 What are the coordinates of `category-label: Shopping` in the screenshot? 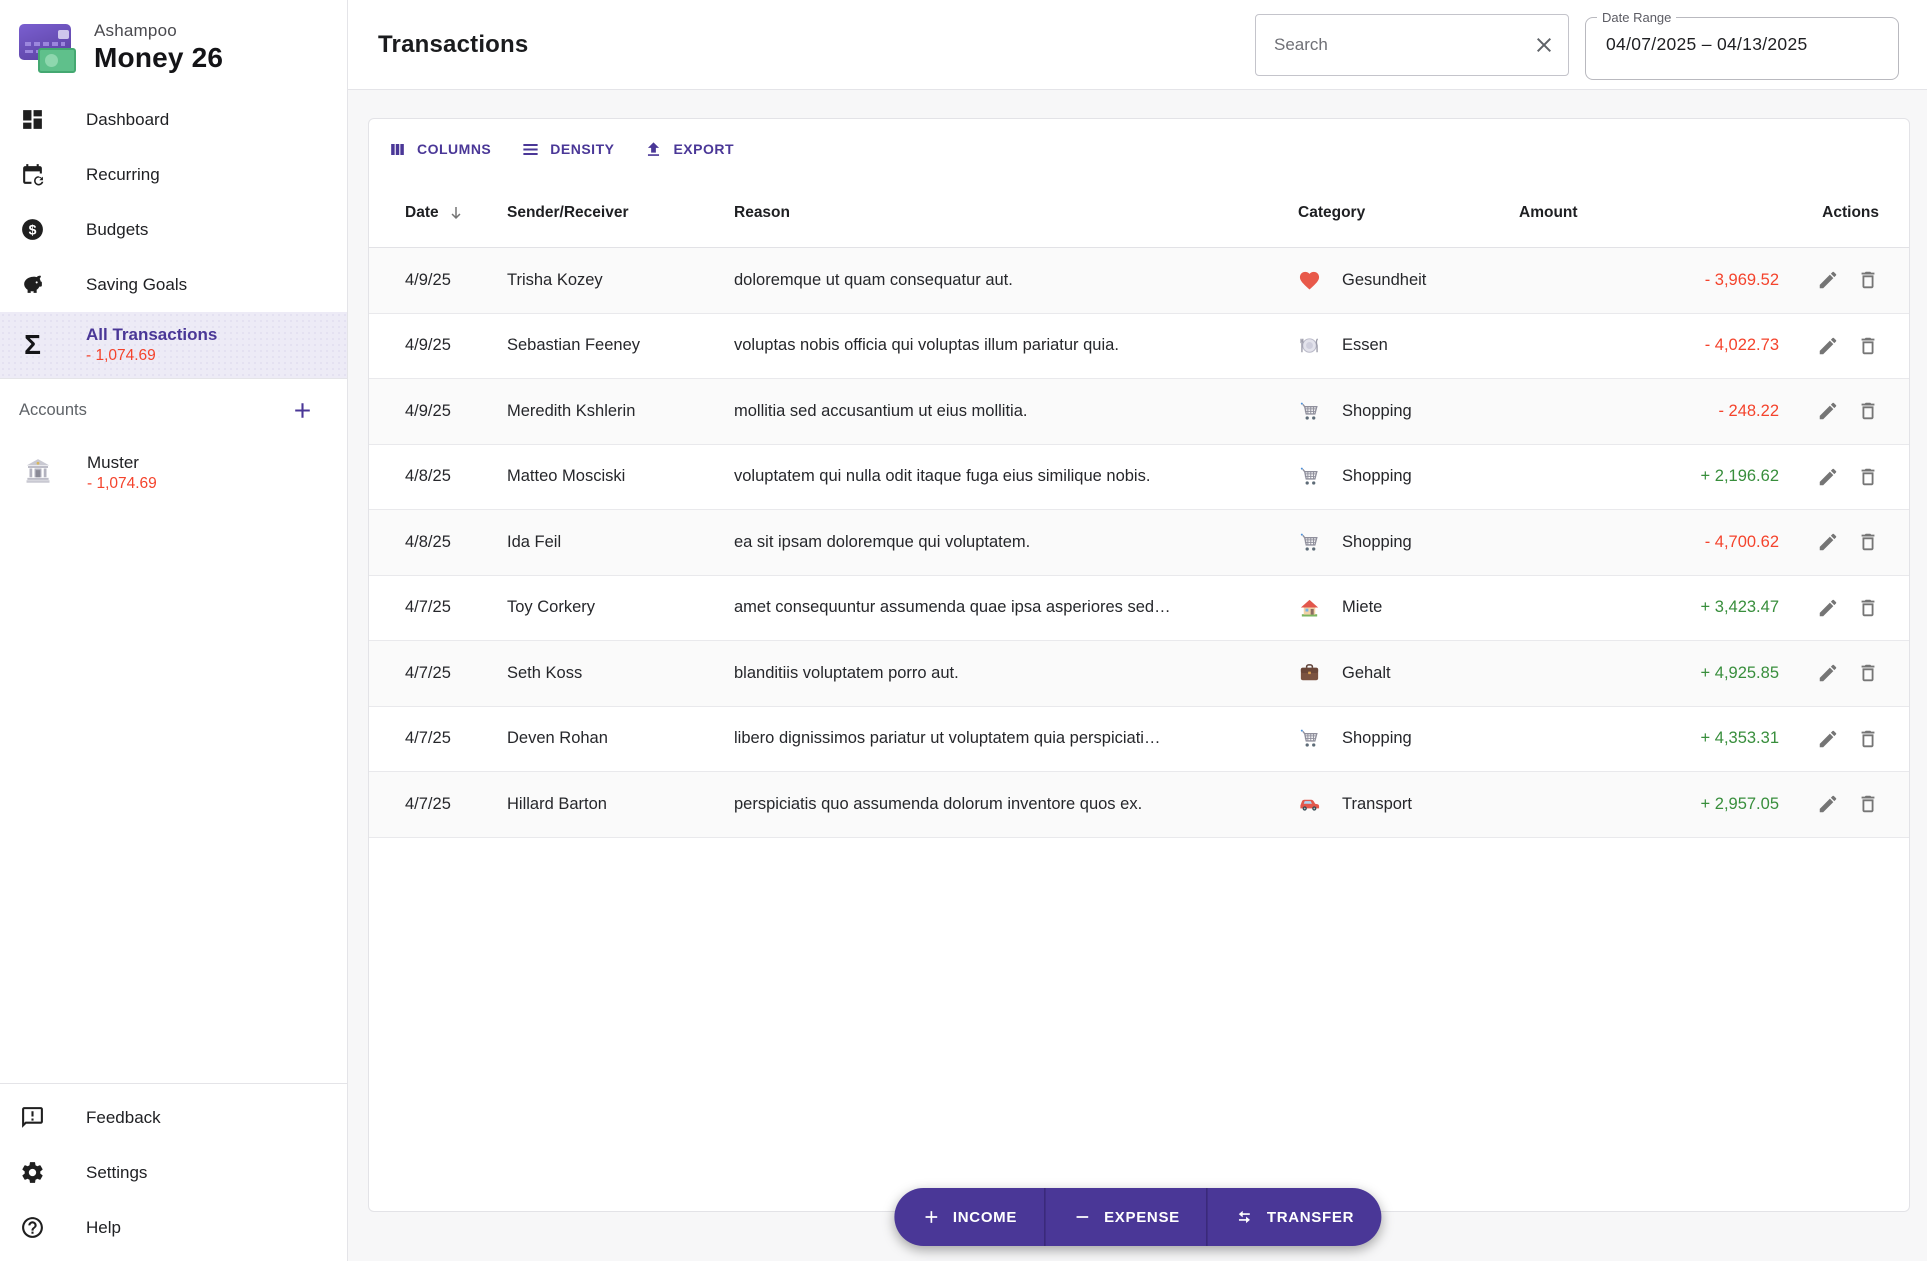 It's located at (1377, 541).